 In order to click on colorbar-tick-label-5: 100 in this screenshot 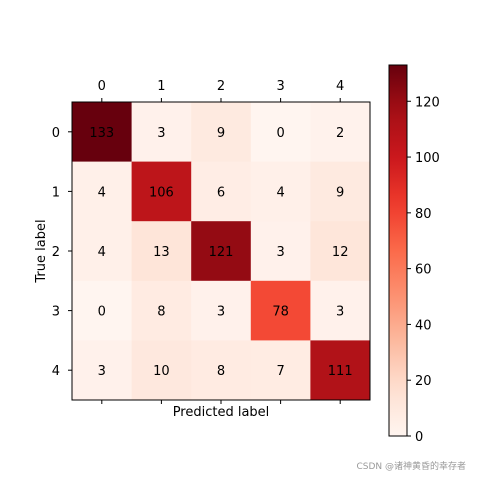, I will do `click(427, 158)`.